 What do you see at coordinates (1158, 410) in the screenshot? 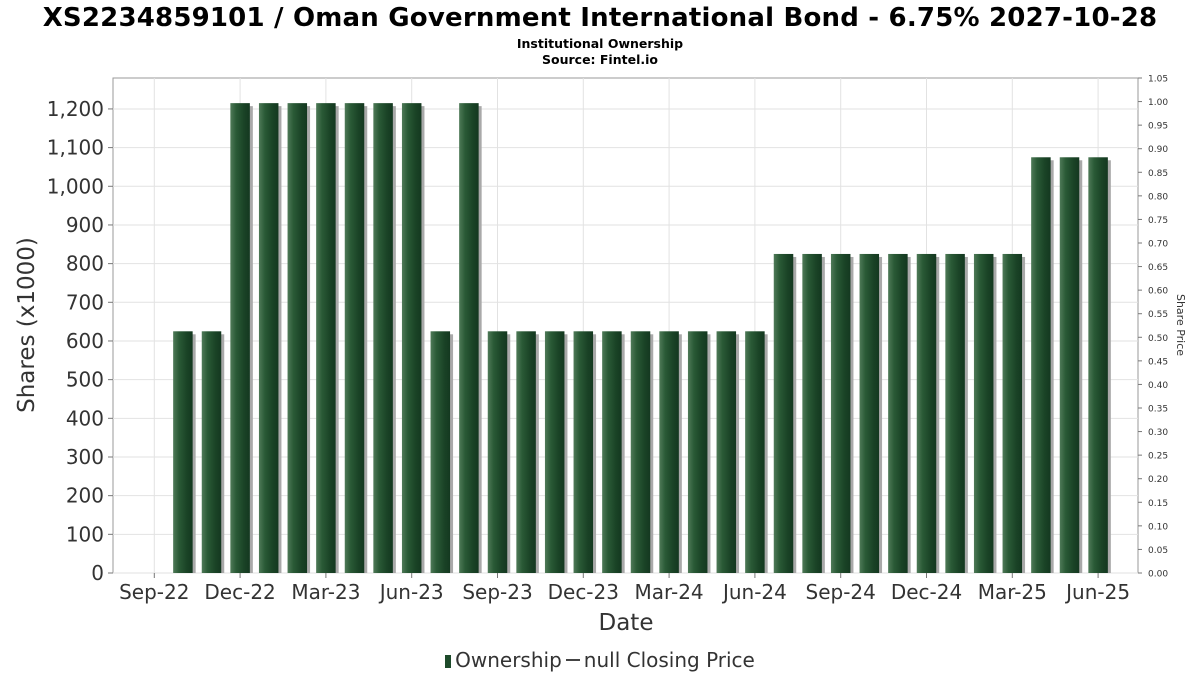
I see `y2-tick-label: 0.35` at bounding box center [1158, 410].